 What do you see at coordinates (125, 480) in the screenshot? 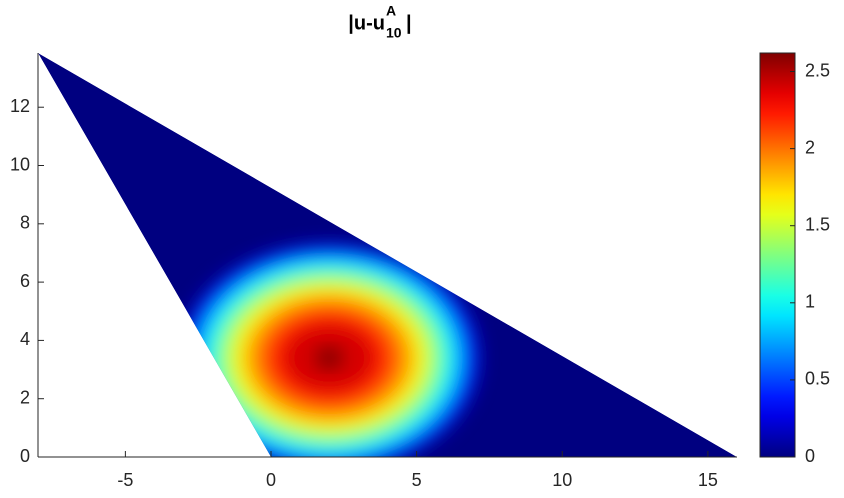
I see `x-tick-label: -5` at bounding box center [125, 480].